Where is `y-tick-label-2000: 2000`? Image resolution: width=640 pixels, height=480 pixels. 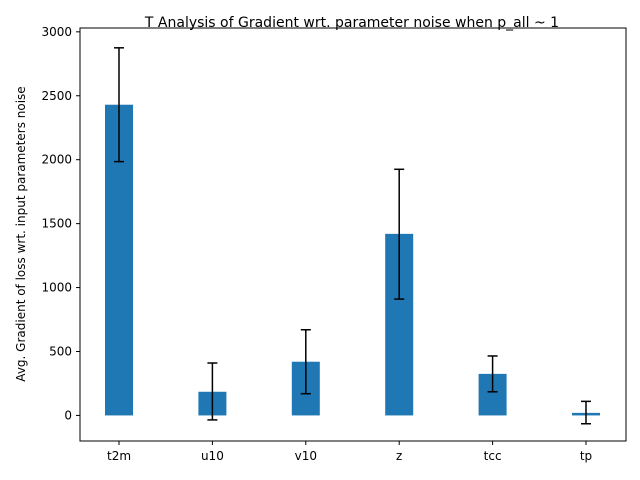
y-tick-label-2000: 2000 is located at coordinates (56, 160).